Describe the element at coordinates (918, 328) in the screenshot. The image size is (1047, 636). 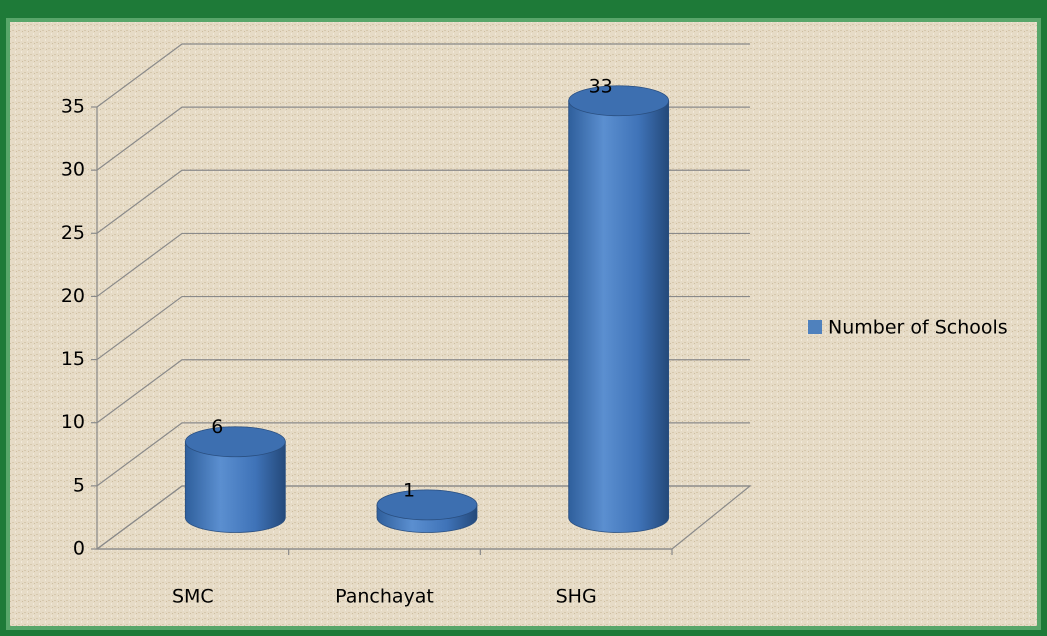
I see `legend-label: Number of Schools` at that location.